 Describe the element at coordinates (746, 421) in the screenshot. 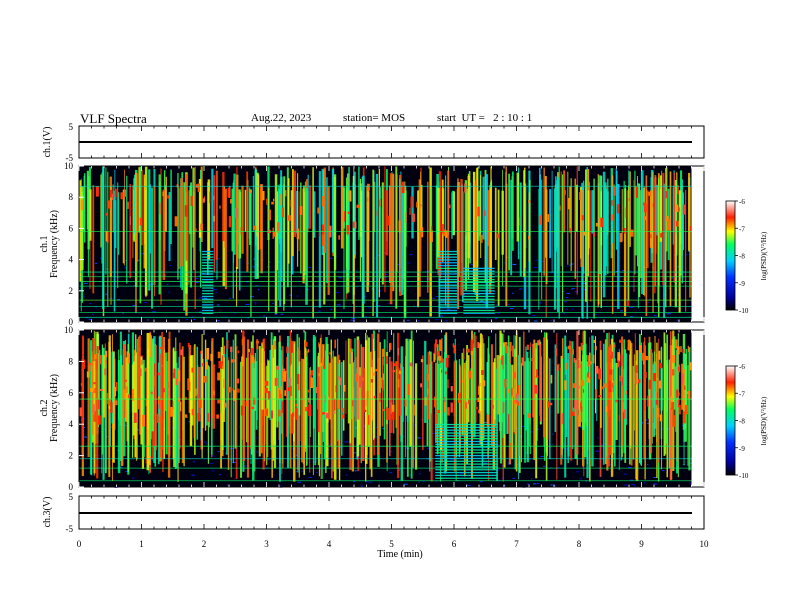

I see `ch2-colorbar: -6 -7 -8 -9 -10 log(PSD)(V²/Hz)` at that location.